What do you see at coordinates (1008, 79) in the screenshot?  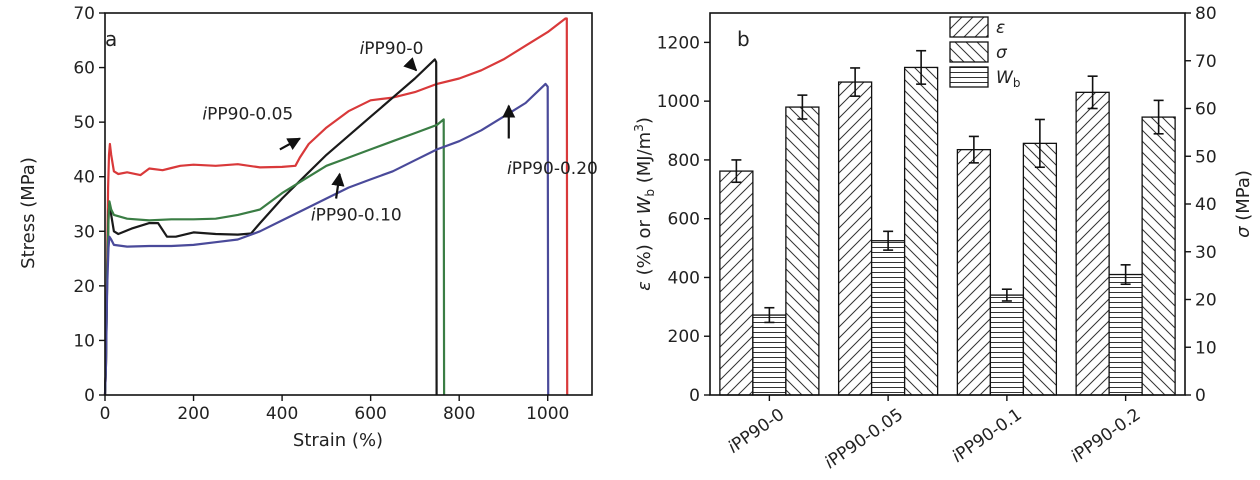 I see `legend-label: Wb` at bounding box center [1008, 79].